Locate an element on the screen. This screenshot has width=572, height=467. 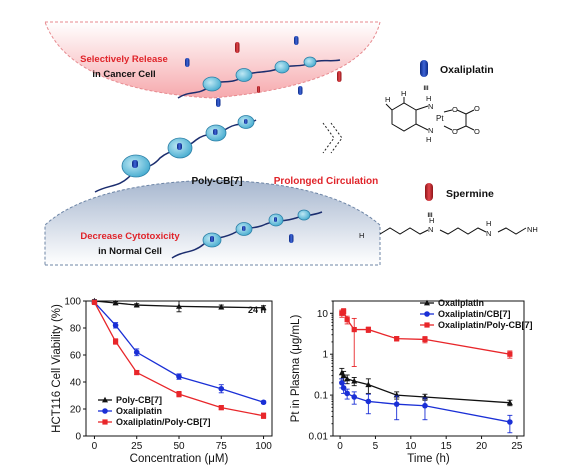
y-tick-label: 60 is located at coordinates (76, 356).